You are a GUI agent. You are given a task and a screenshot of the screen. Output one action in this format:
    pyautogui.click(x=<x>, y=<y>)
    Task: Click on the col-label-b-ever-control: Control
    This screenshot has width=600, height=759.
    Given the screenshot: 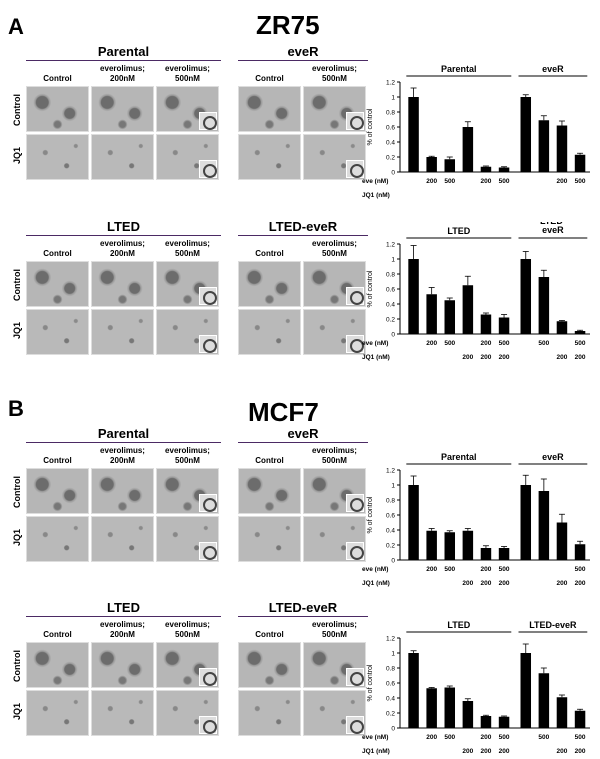 What is the action you would take?
    pyautogui.click(x=269, y=460)
    